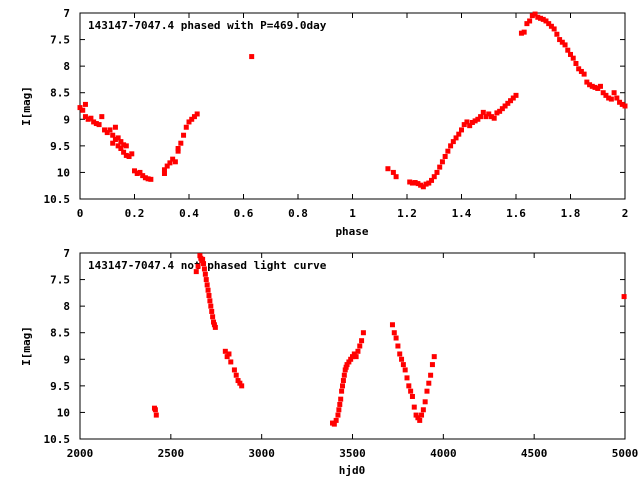 The height and width of the screenshot is (480, 640). Describe the element at coordinates (207, 265) in the screenshot. I see `unphased-chart-title: 143147-7047.4 not phased light curve` at that location.